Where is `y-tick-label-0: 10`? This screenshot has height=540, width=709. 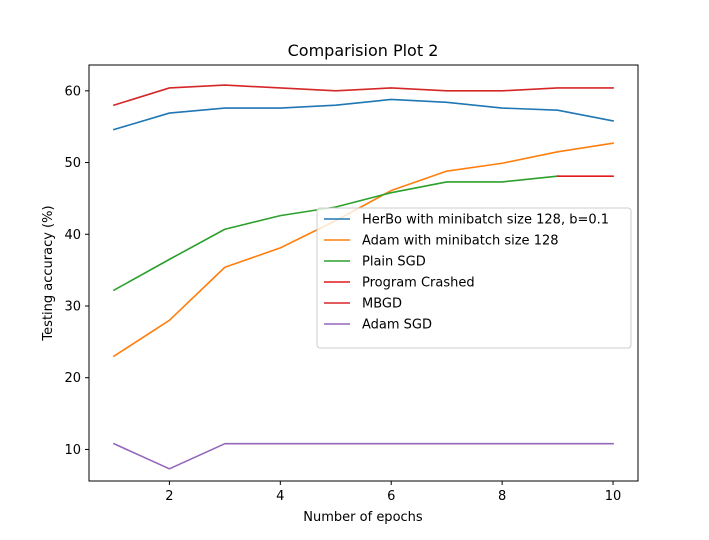 y-tick-label-0: 10 is located at coordinates (72, 450).